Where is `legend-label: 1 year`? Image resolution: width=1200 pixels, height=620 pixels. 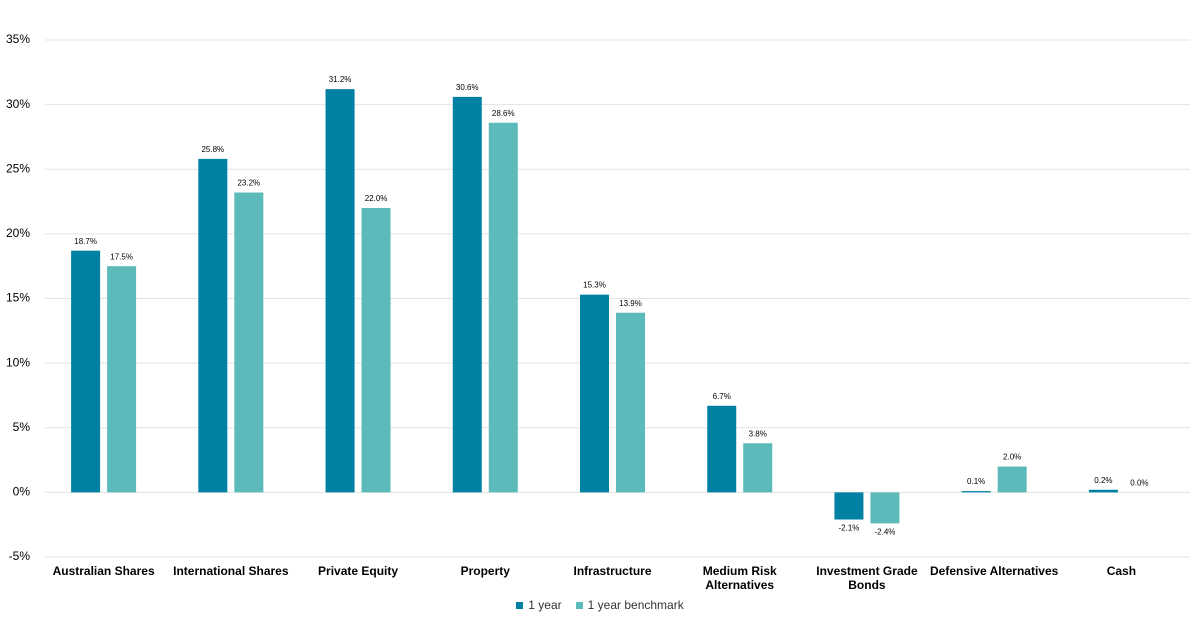
legend-label: 1 year is located at coordinates (545, 605).